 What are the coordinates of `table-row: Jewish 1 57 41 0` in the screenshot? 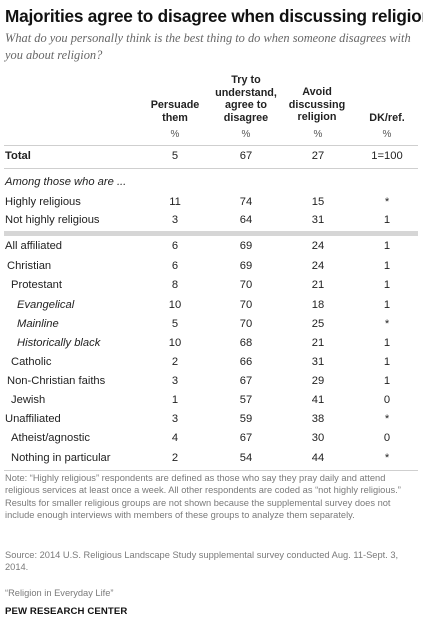 It's located at (211, 404).